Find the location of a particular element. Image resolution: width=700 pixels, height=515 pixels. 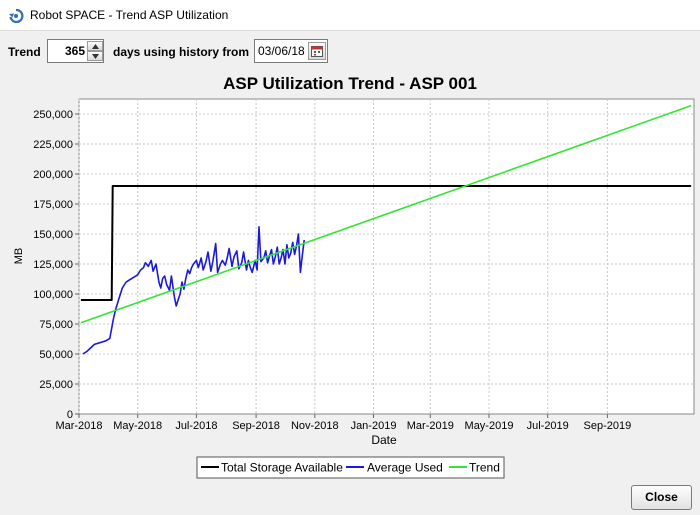

arrow-down-icon is located at coordinates (95, 56).